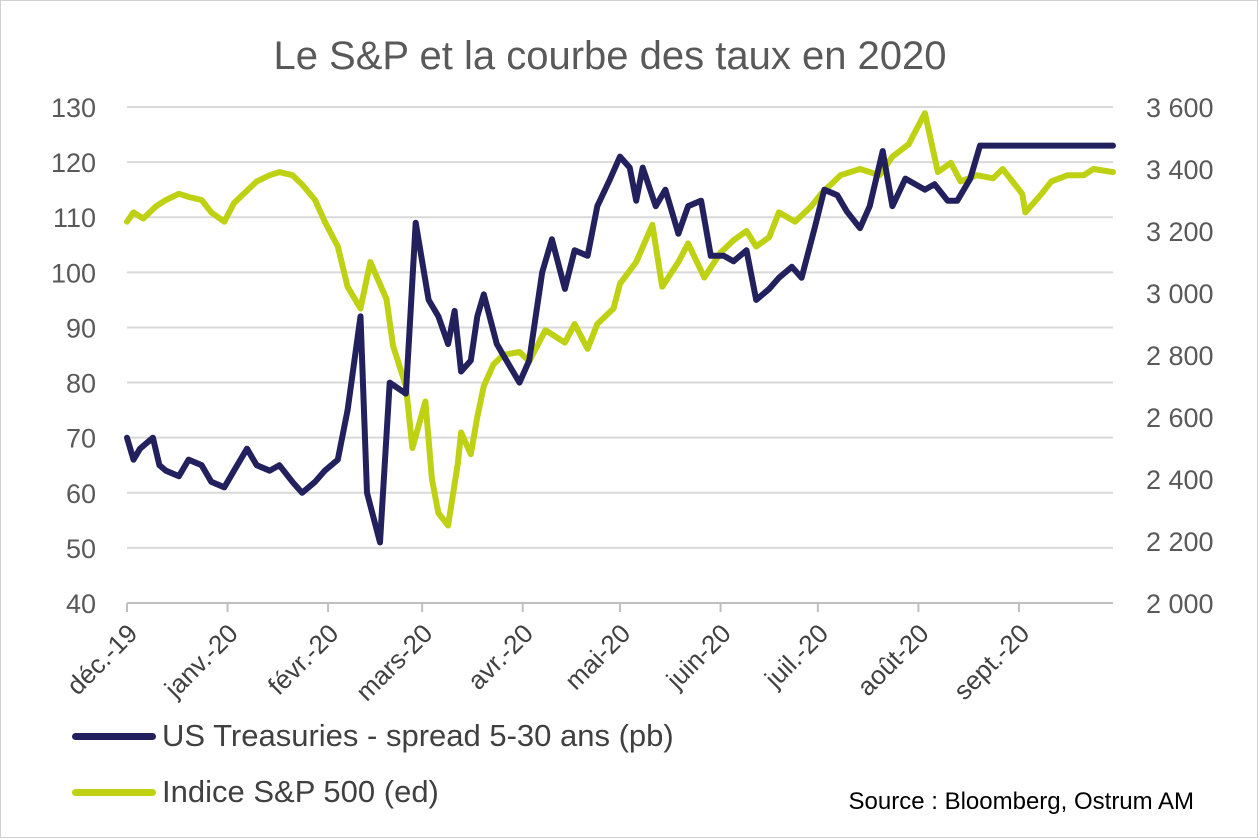 The height and width of the screenshot is (840, 1260). I want to click on left-tick-label: 90, so click(81, 328).